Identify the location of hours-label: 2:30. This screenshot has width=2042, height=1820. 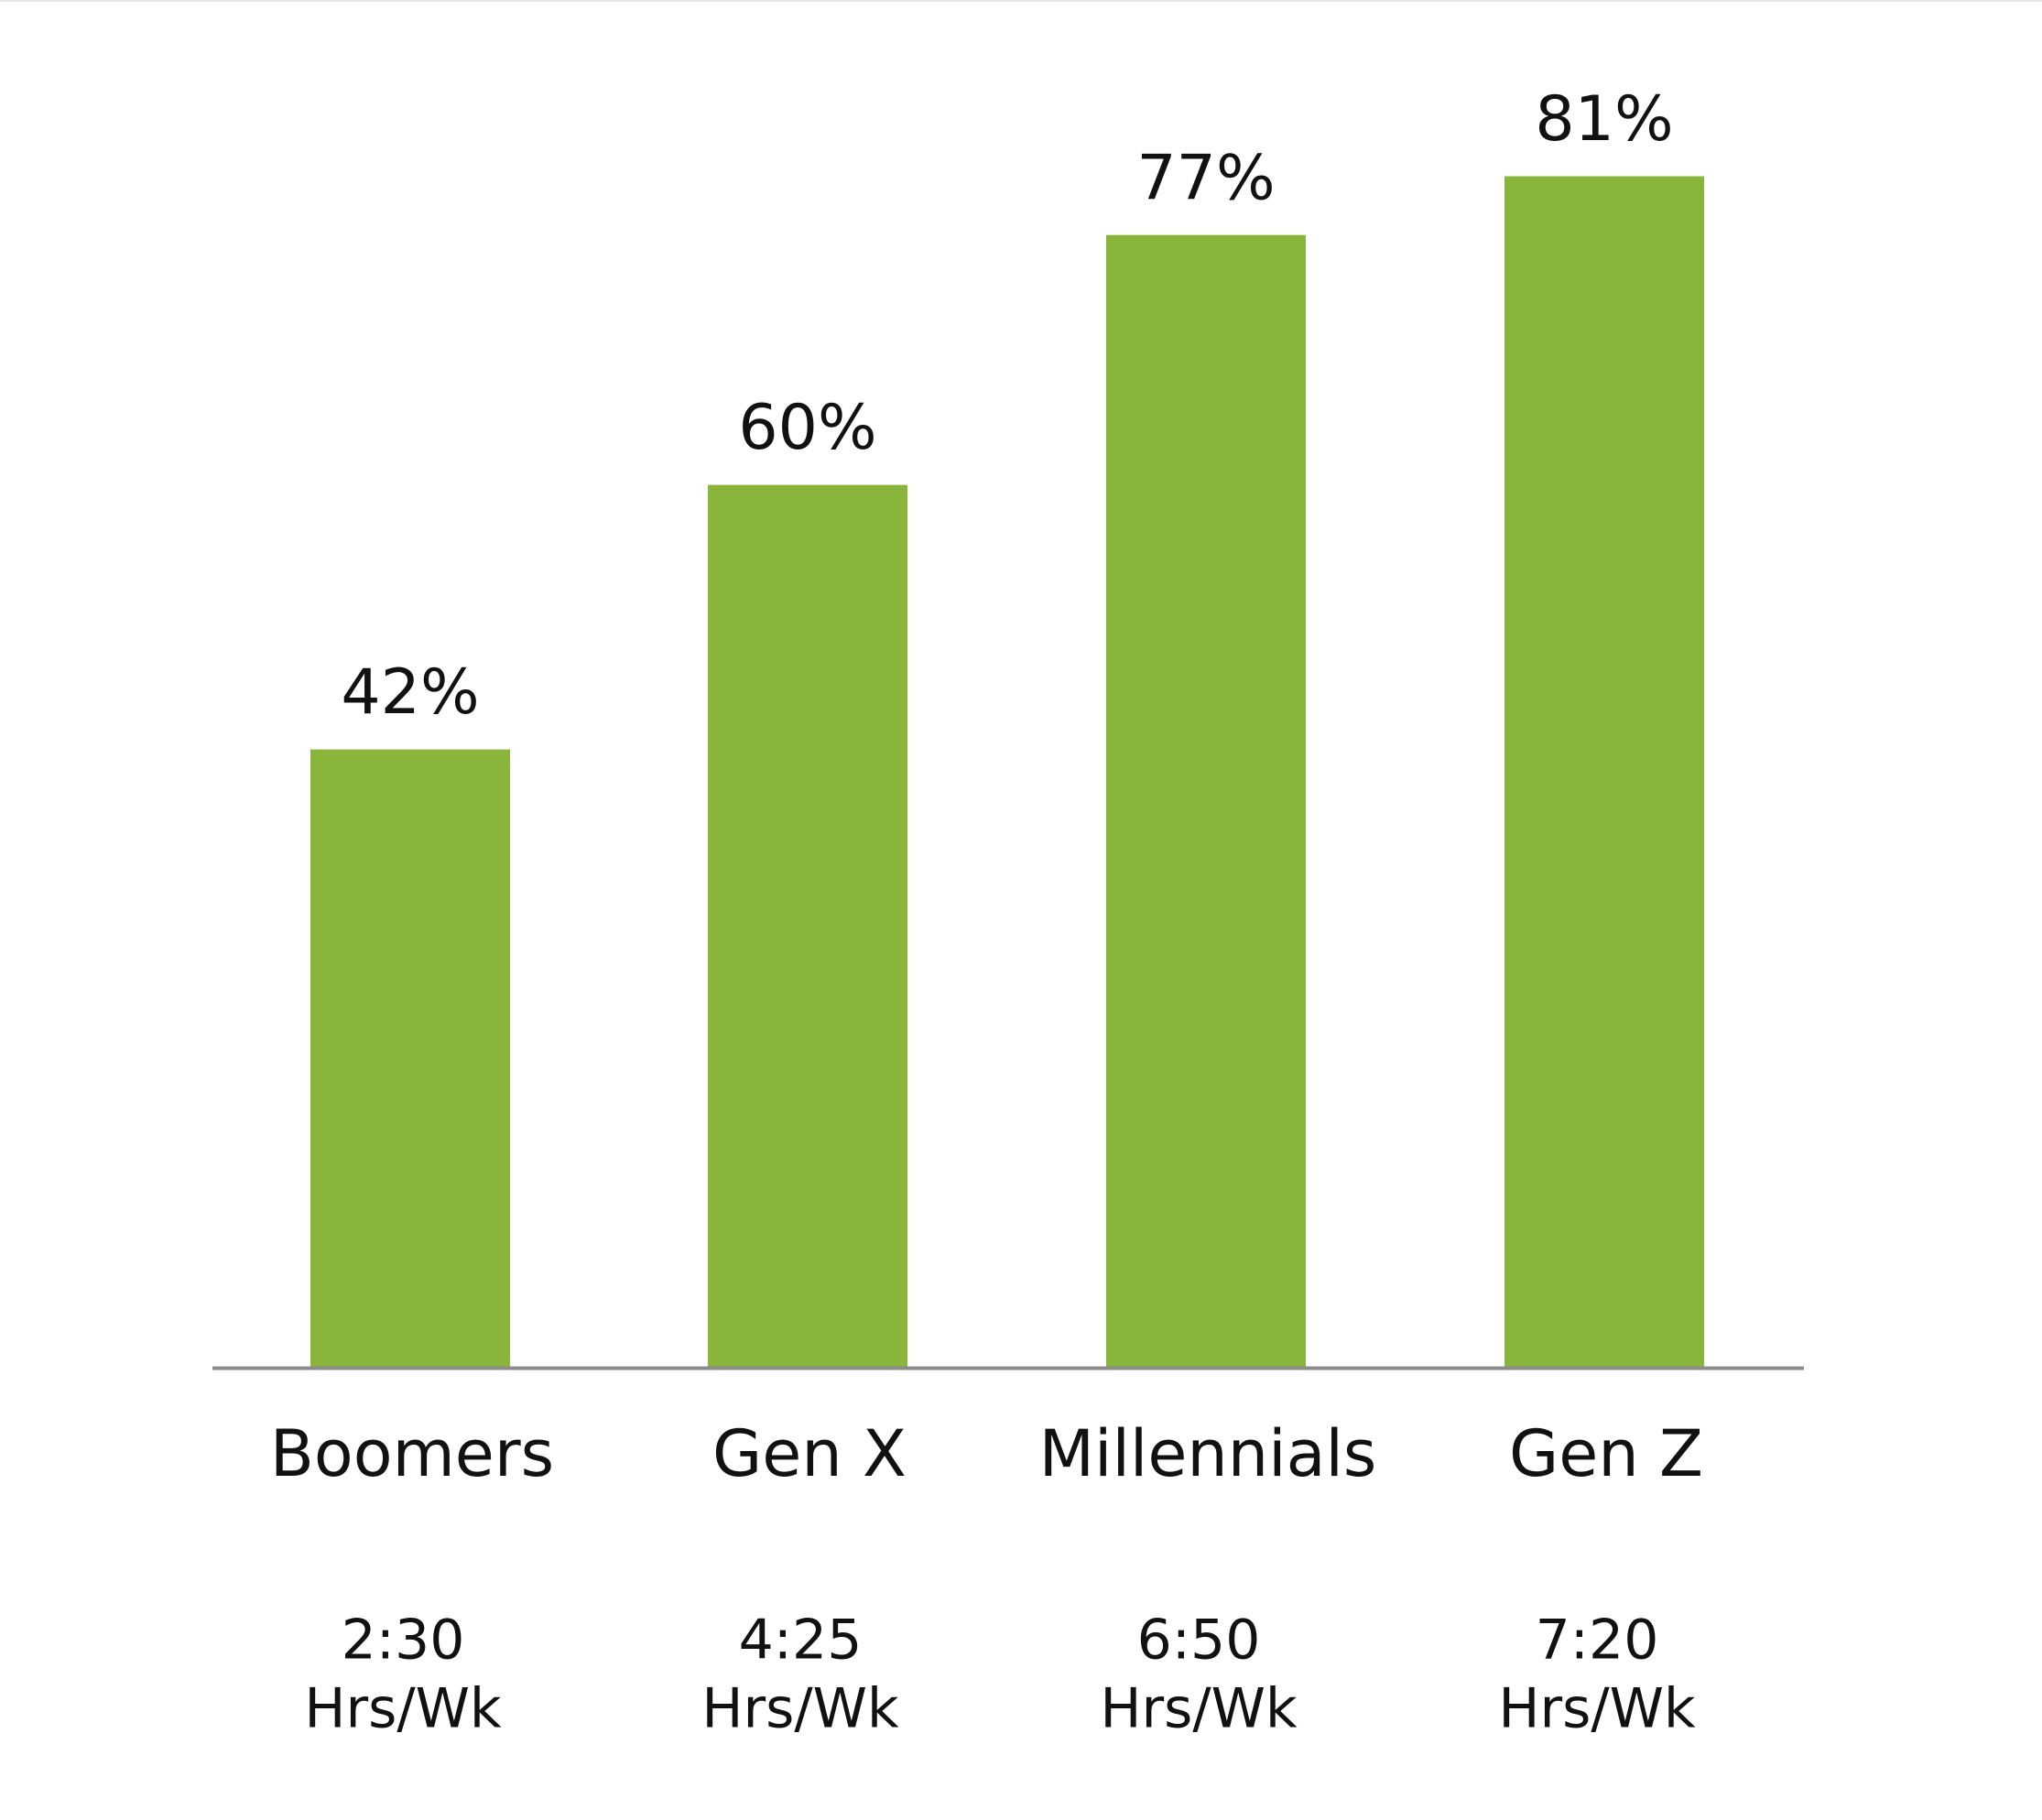
(403, 1641).